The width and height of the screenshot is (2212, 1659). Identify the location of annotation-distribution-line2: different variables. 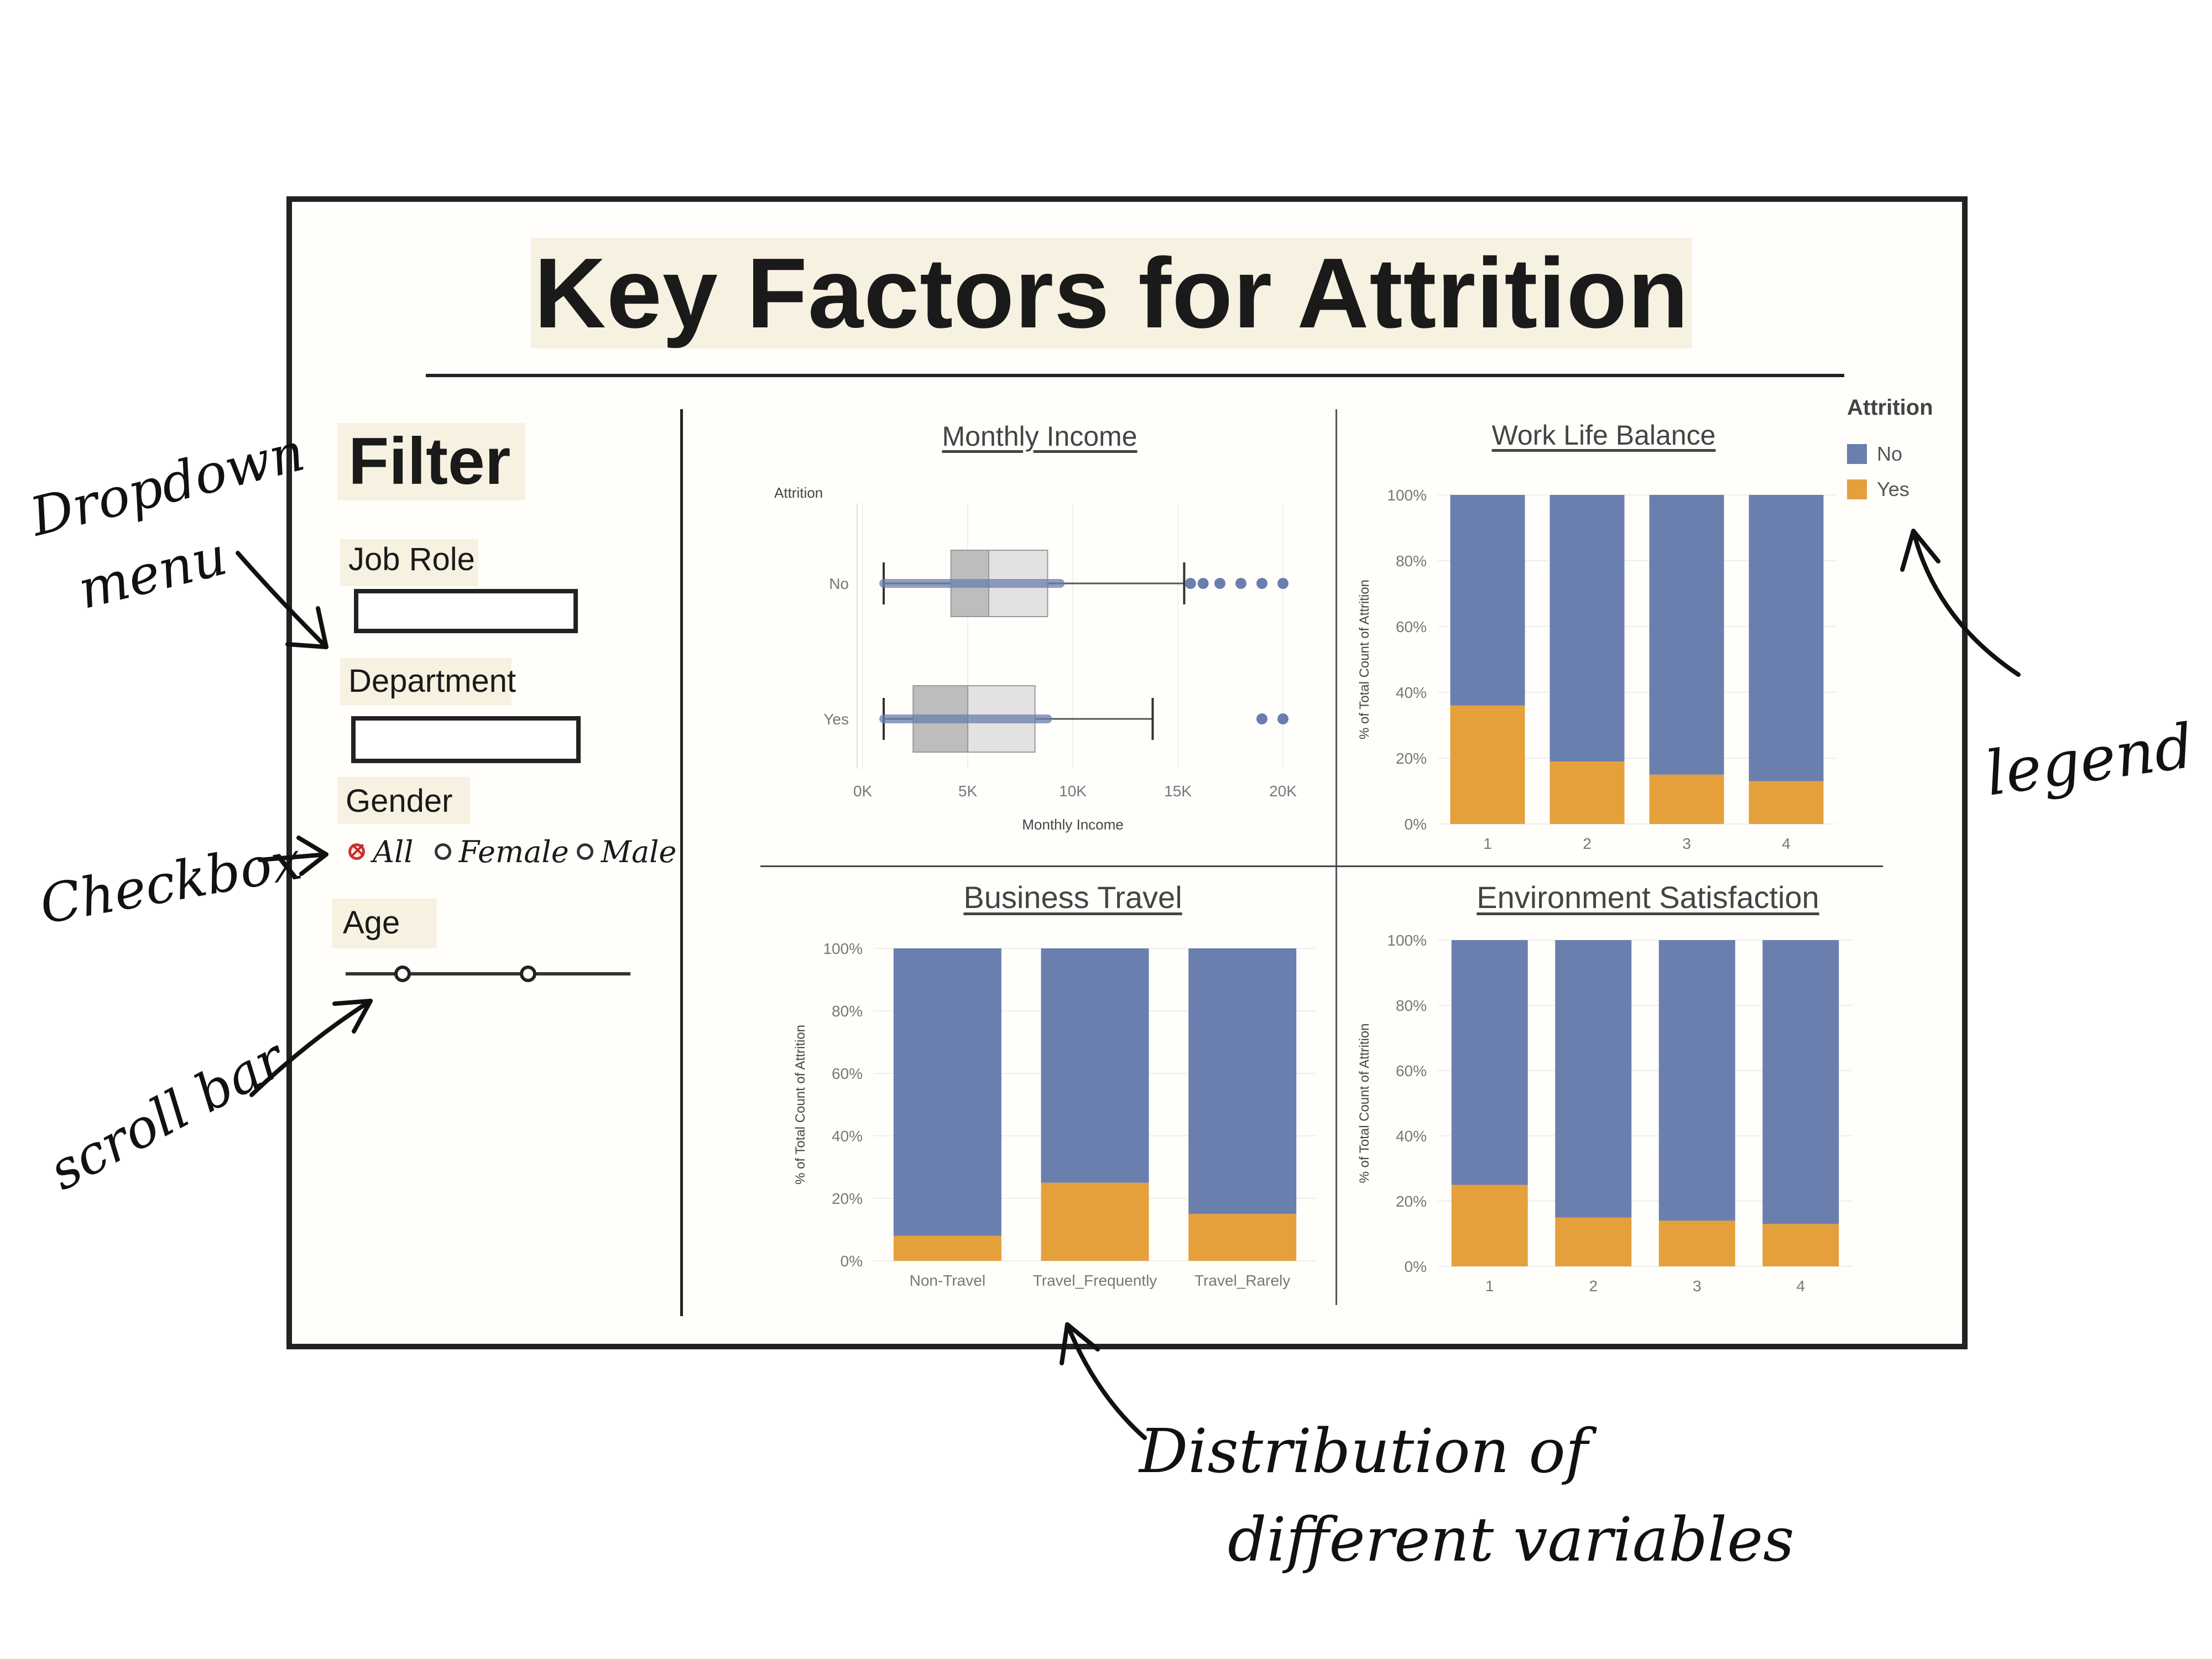
(1511, 1540).